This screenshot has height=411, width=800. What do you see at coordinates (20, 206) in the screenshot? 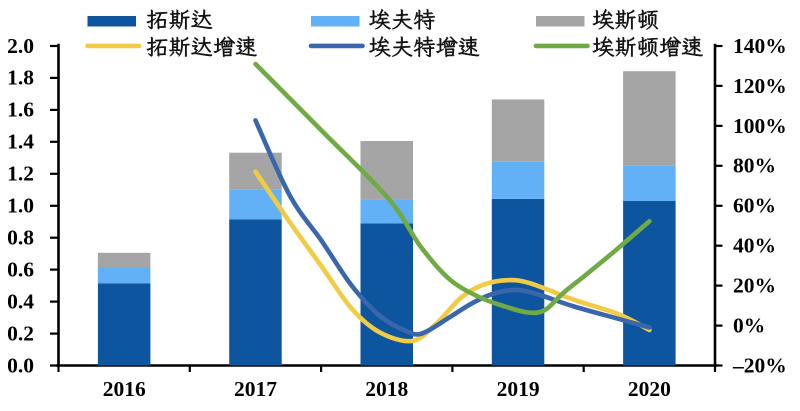
I see `svg-text: 1.0` at bounding box center [20, 206].